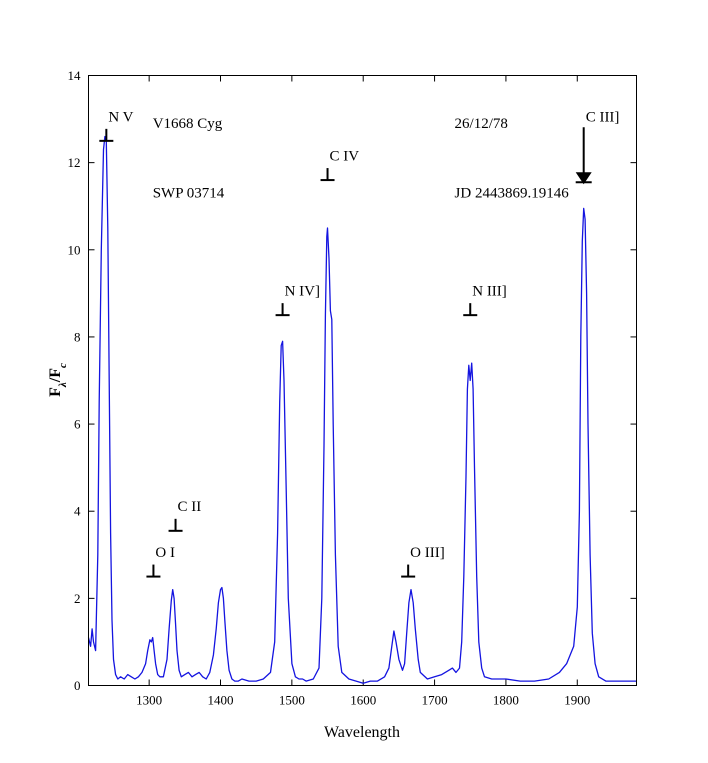  What do you see at coordinates (435, 700) in the screenshot?
I see `x-tick-label: 1700` at bounding box center [435, 700].